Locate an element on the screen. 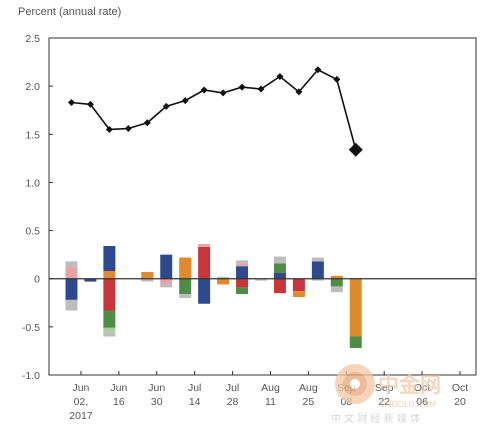 The image size is (486, 438). watermark-logo-center is located at coordinates (355, 384).